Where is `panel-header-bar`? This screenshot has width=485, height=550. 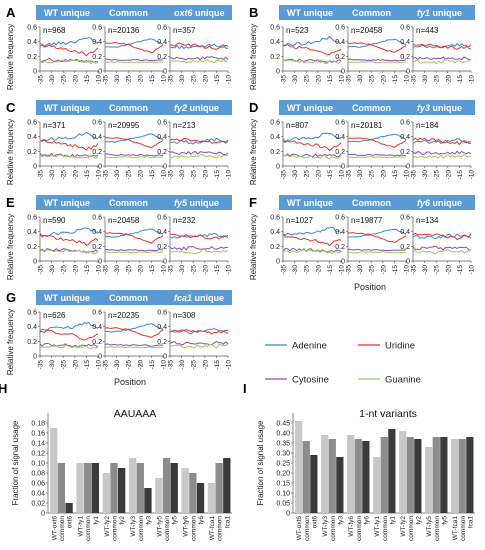
panel-header-bar is located at coordinates (377, 12).